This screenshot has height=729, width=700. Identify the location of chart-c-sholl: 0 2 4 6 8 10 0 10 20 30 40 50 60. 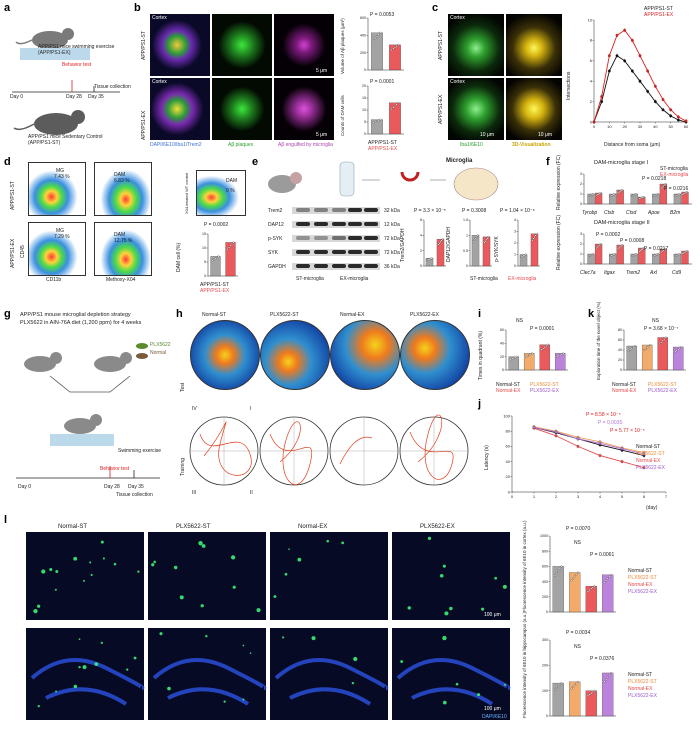
(638, 73).